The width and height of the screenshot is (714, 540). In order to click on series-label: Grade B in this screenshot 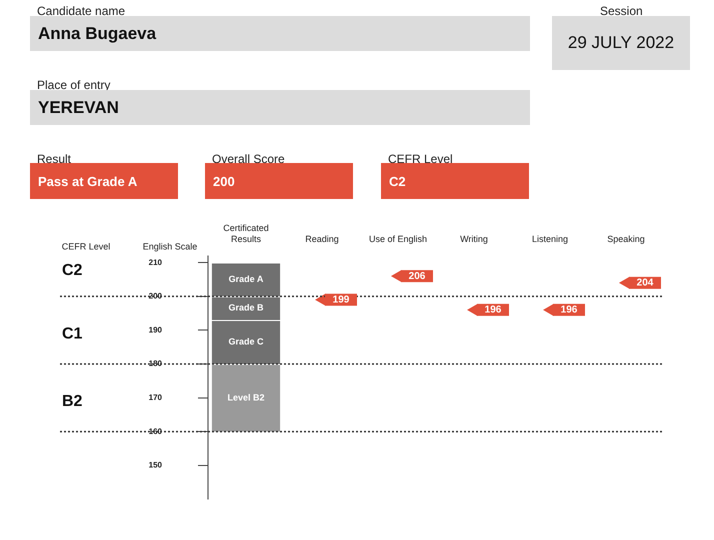, I will do `click(246, 307)`.